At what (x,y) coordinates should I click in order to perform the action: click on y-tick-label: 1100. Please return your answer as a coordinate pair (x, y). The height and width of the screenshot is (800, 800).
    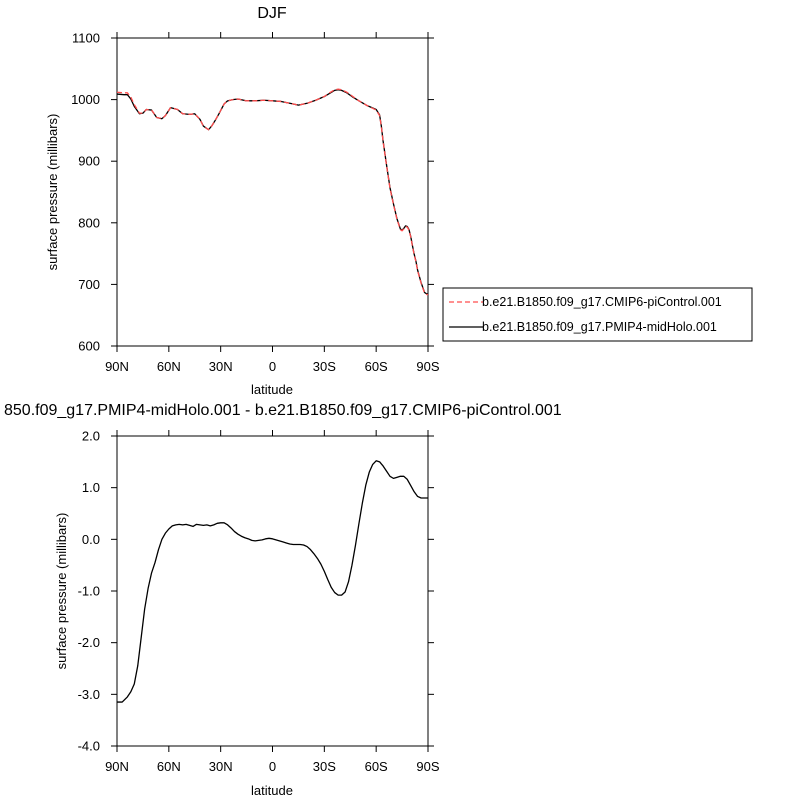
    Looking at the image, I should click on (86, 38).